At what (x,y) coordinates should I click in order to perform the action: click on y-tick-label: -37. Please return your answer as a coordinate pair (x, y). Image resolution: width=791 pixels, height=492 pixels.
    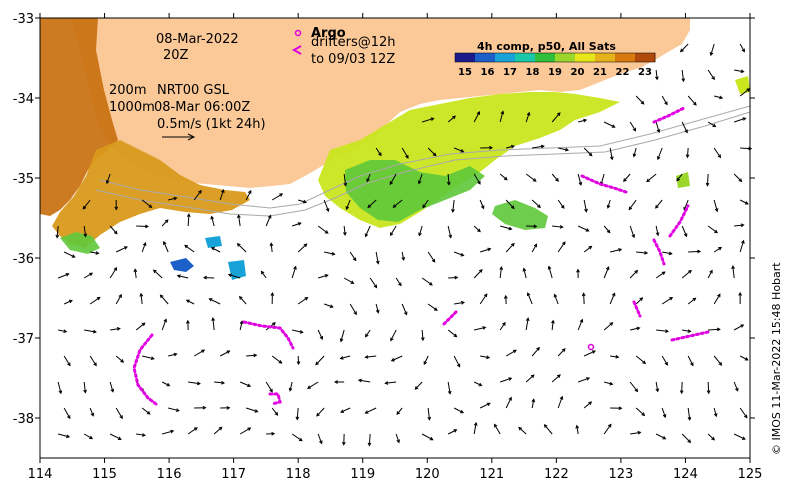
    Looking at the image, I should click on (23, 339).